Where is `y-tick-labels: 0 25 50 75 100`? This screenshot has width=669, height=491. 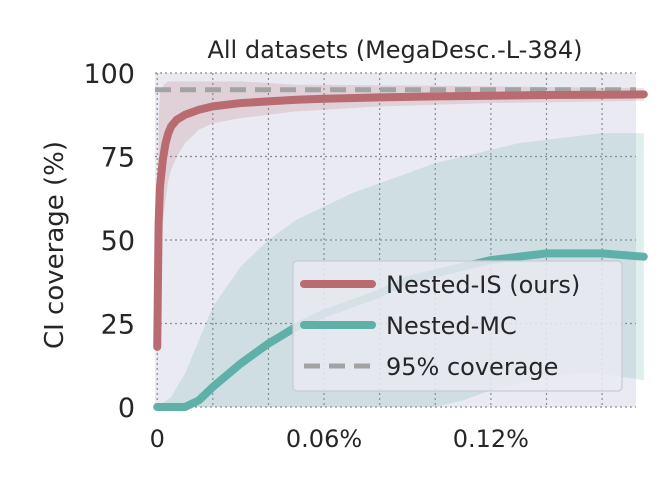 y-tick-labels: 0 25 50 75 100 is located at coordinates (109, 241).